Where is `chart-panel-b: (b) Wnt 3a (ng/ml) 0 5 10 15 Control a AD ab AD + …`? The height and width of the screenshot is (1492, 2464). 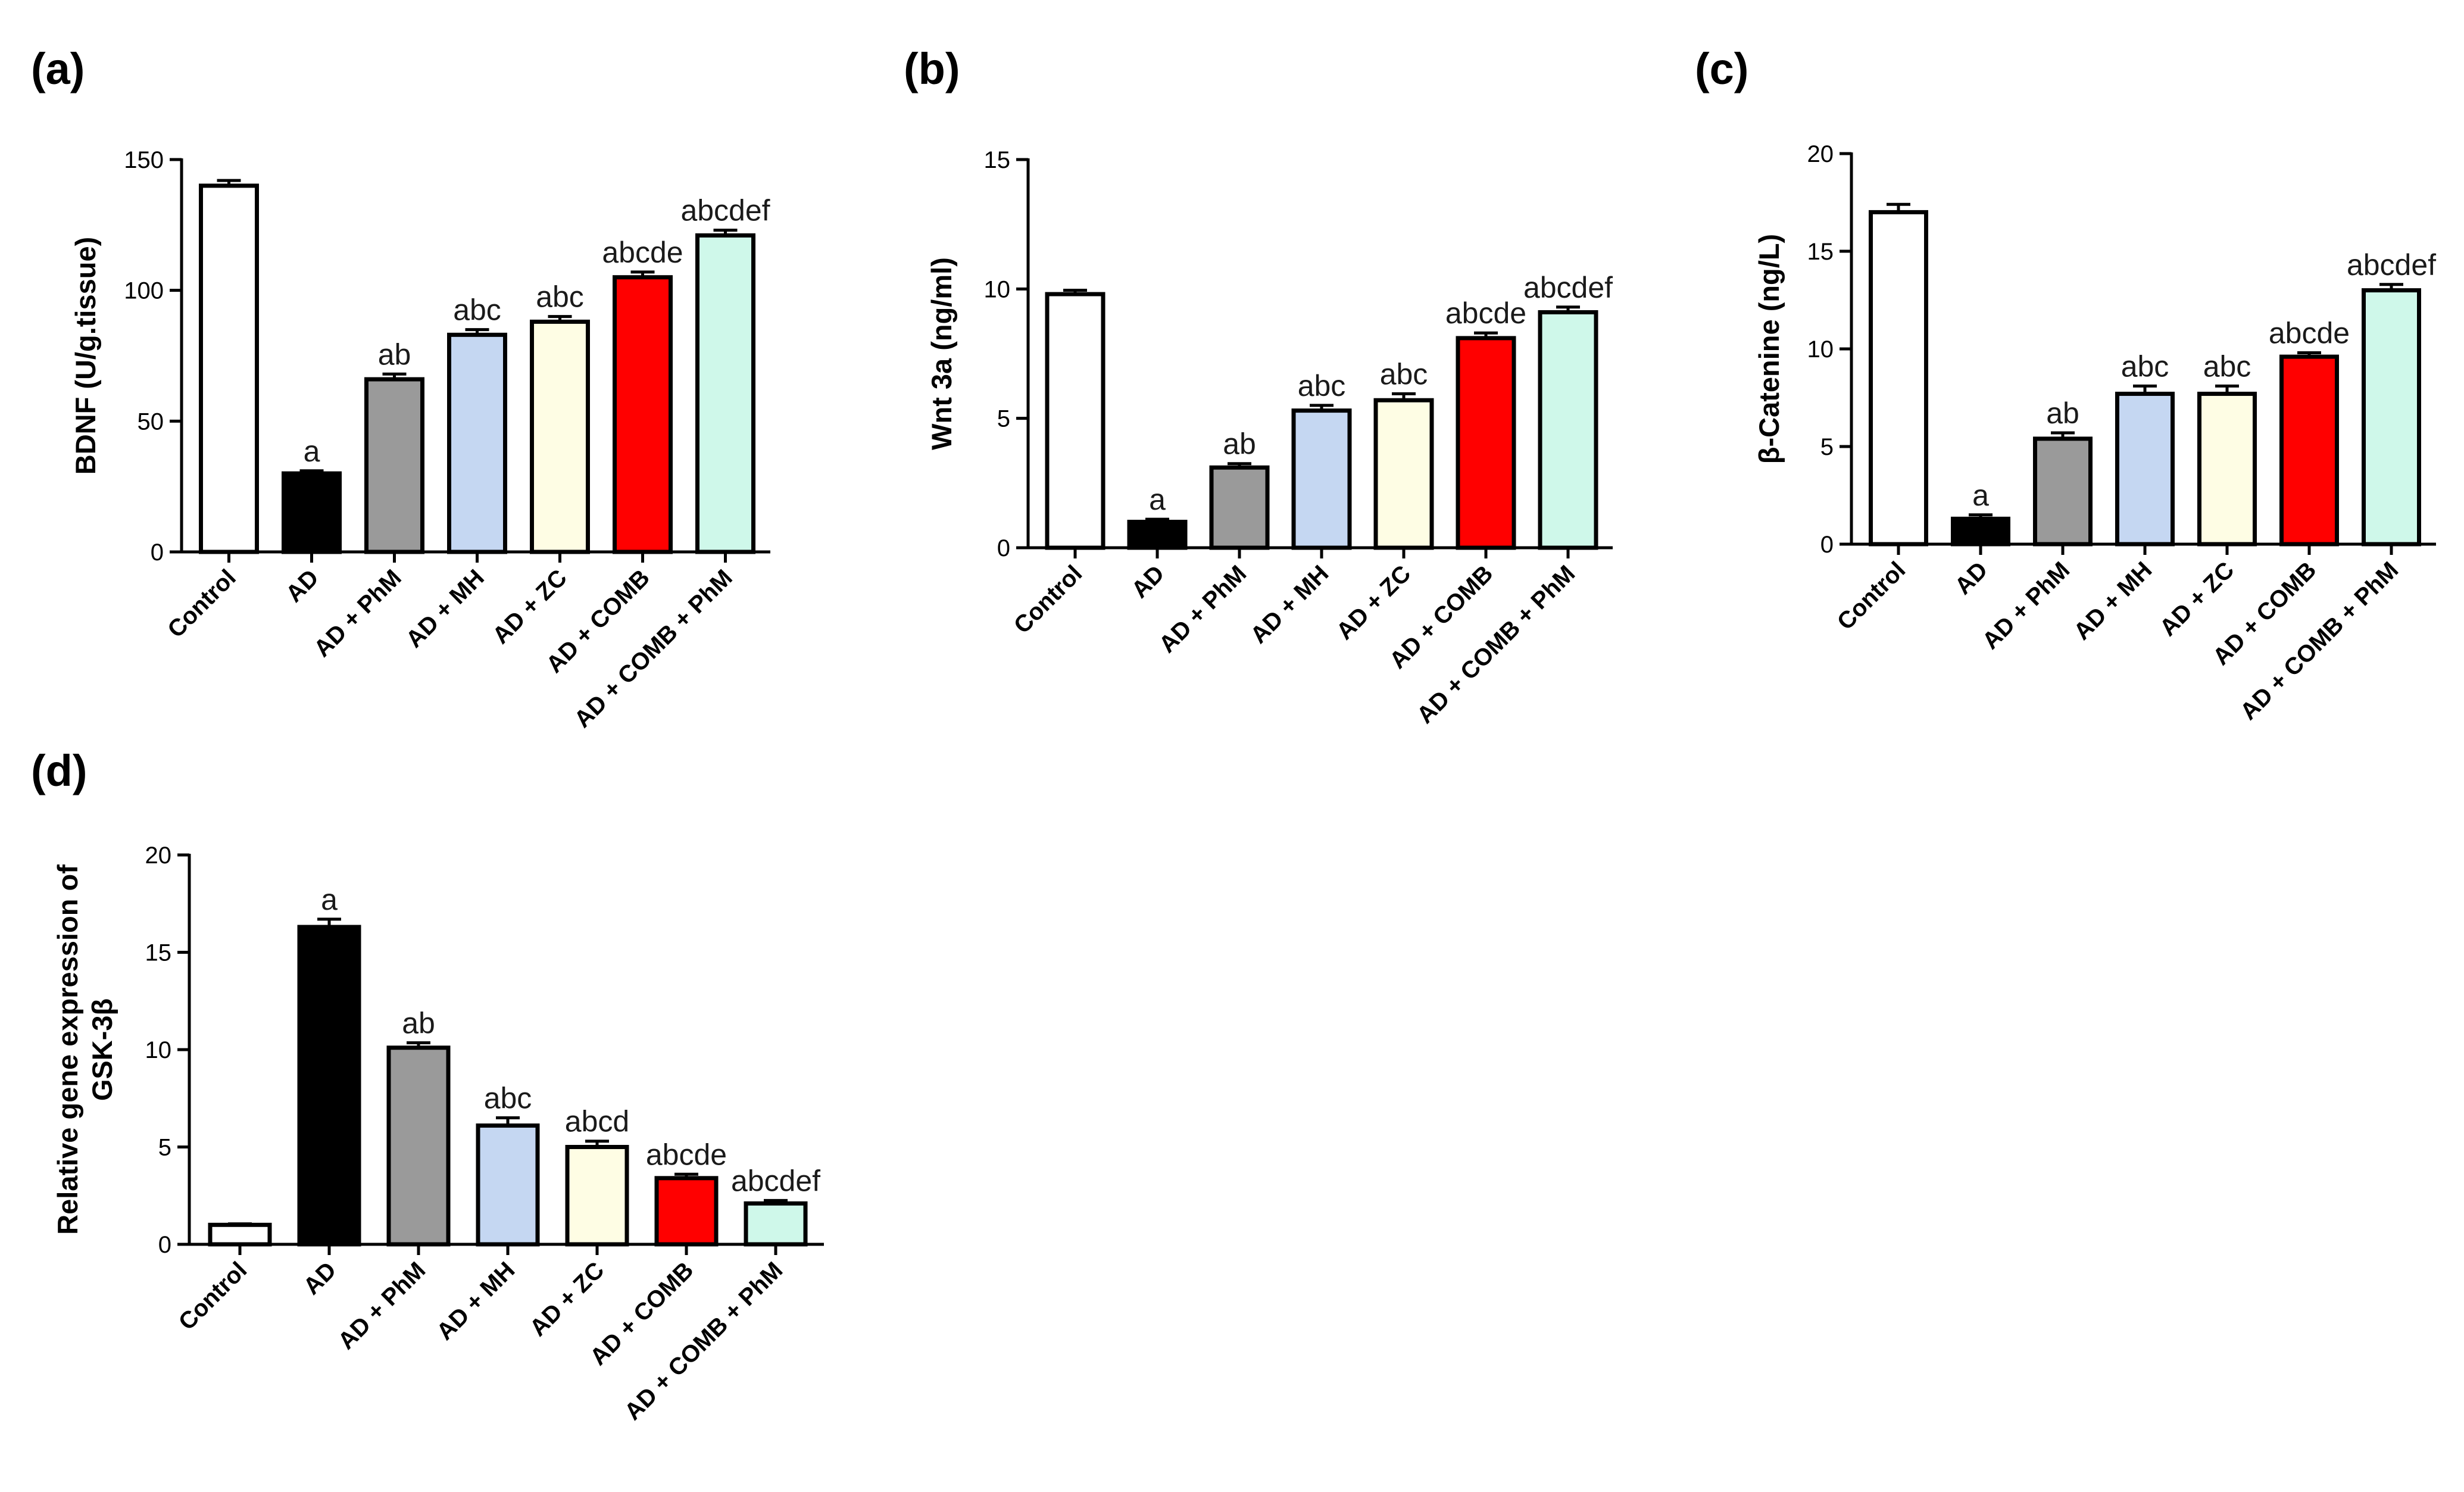 chart-panel-b: (b) Wnt 3a (ng/ml) 0 5 10 15 Control a AD ab AD + … is located at coordinates (1258, 386).